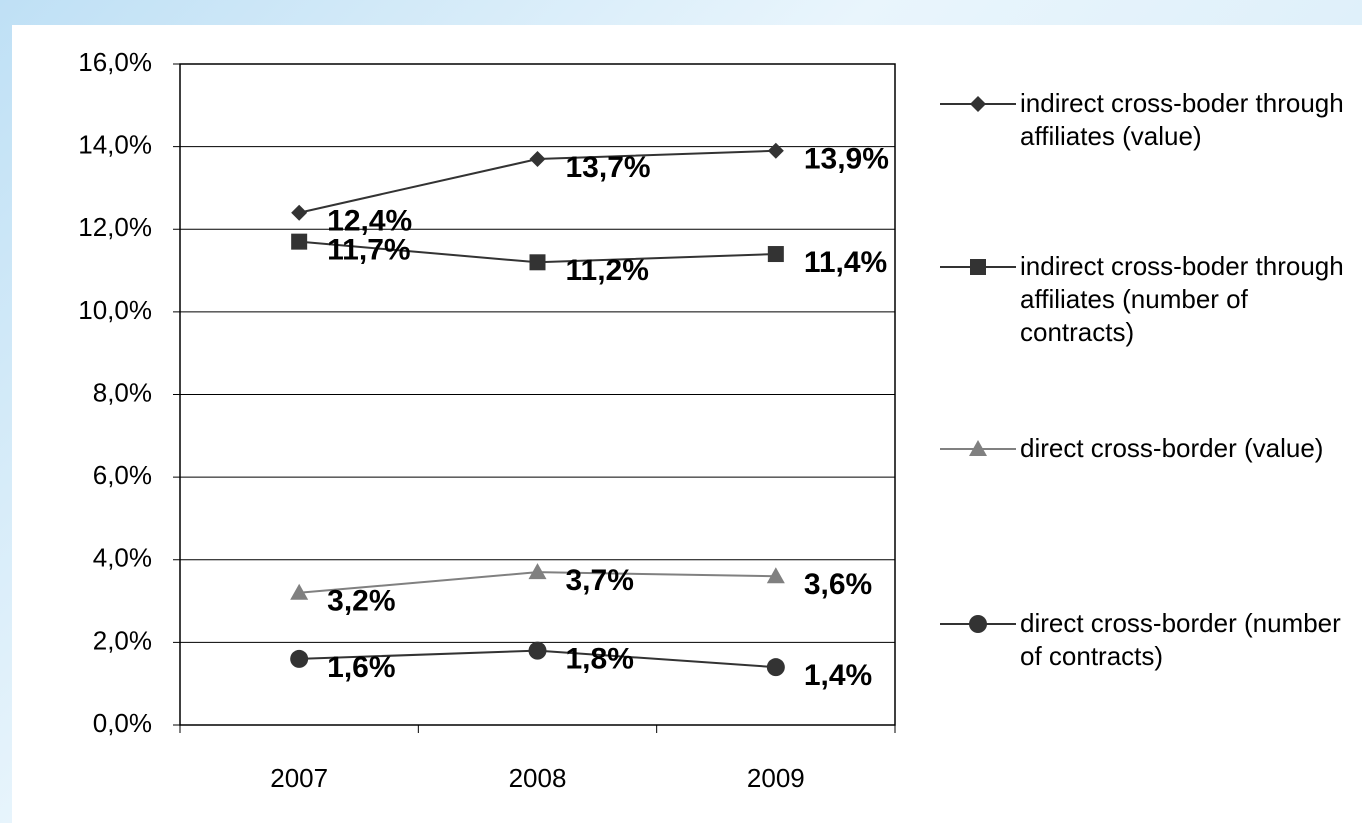  What do you see at coordinates (1172, 448) in the screenshot?
I see `legend-label: direct cross-border (value)` at bounding box center [1172, 448].